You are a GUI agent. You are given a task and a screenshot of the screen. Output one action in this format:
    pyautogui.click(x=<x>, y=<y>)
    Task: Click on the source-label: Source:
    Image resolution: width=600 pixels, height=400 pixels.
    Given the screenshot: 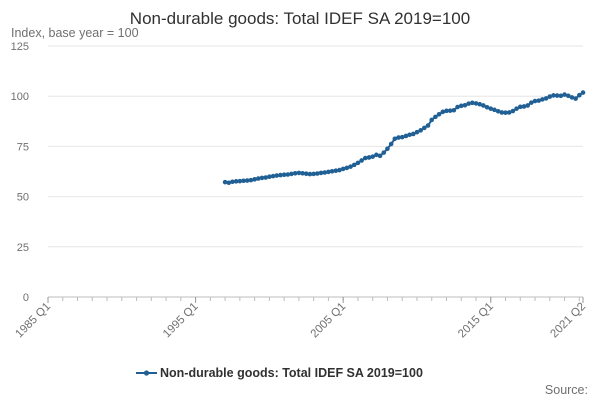 What is the action you would take?
    pyautogui.click(x=566, y=390)
    